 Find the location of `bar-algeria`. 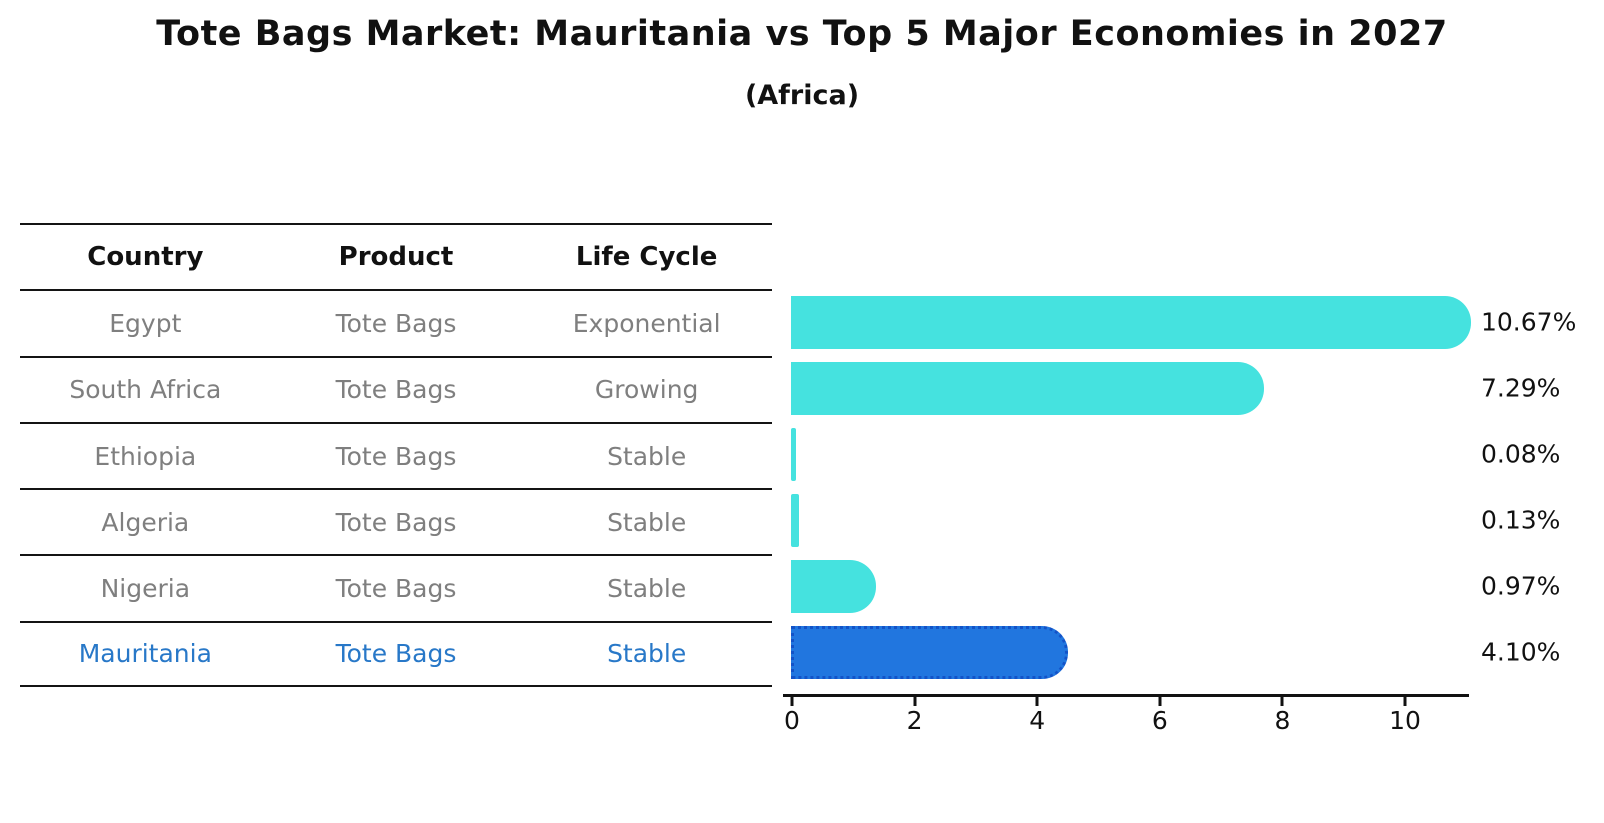

bar-algeria is located at coordinates (795, 520).